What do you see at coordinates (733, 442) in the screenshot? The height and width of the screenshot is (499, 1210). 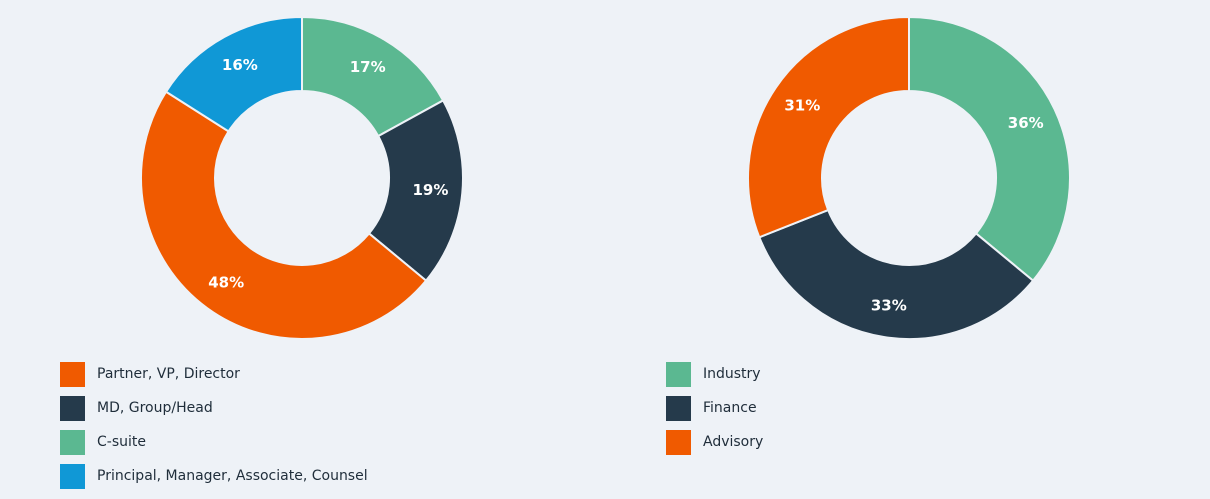 I see `legend-label: Advisory` at bounding box center [733, 442].